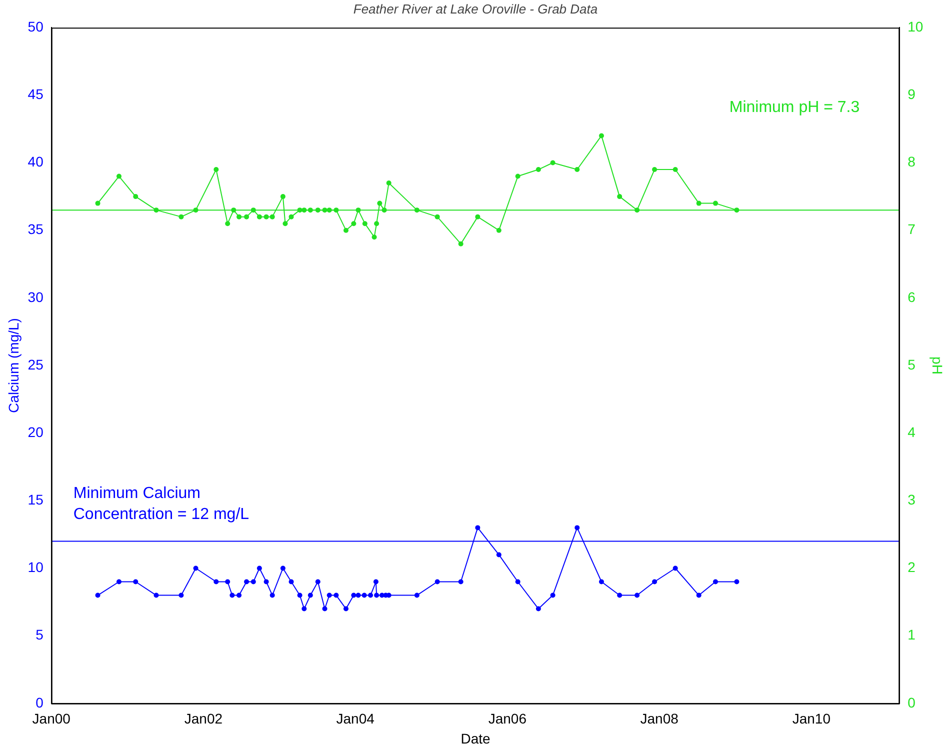 The height and width of the screenshot is (748, 951). I want to click on y-tick-label: 0, so click(40, 702).